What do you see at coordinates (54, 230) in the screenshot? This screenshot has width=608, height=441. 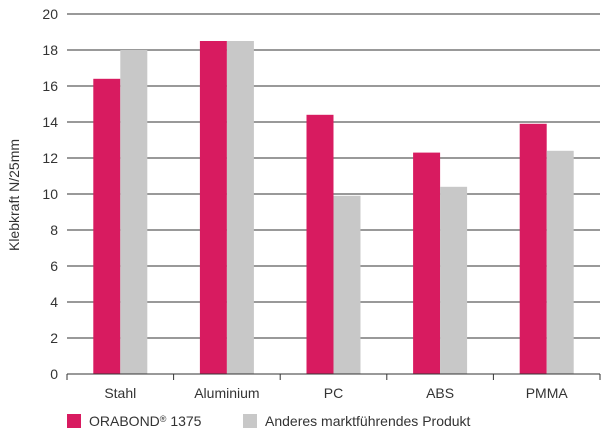 I see `y-tick-label: 8` at bounding box center [54, 230].